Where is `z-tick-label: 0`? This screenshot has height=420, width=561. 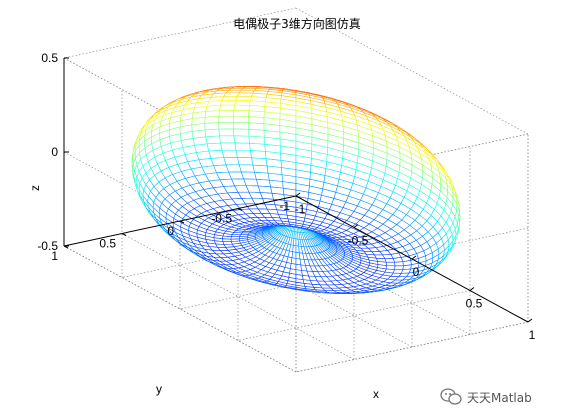
z-tick-label: 0 is located at coordinates (54, 152).